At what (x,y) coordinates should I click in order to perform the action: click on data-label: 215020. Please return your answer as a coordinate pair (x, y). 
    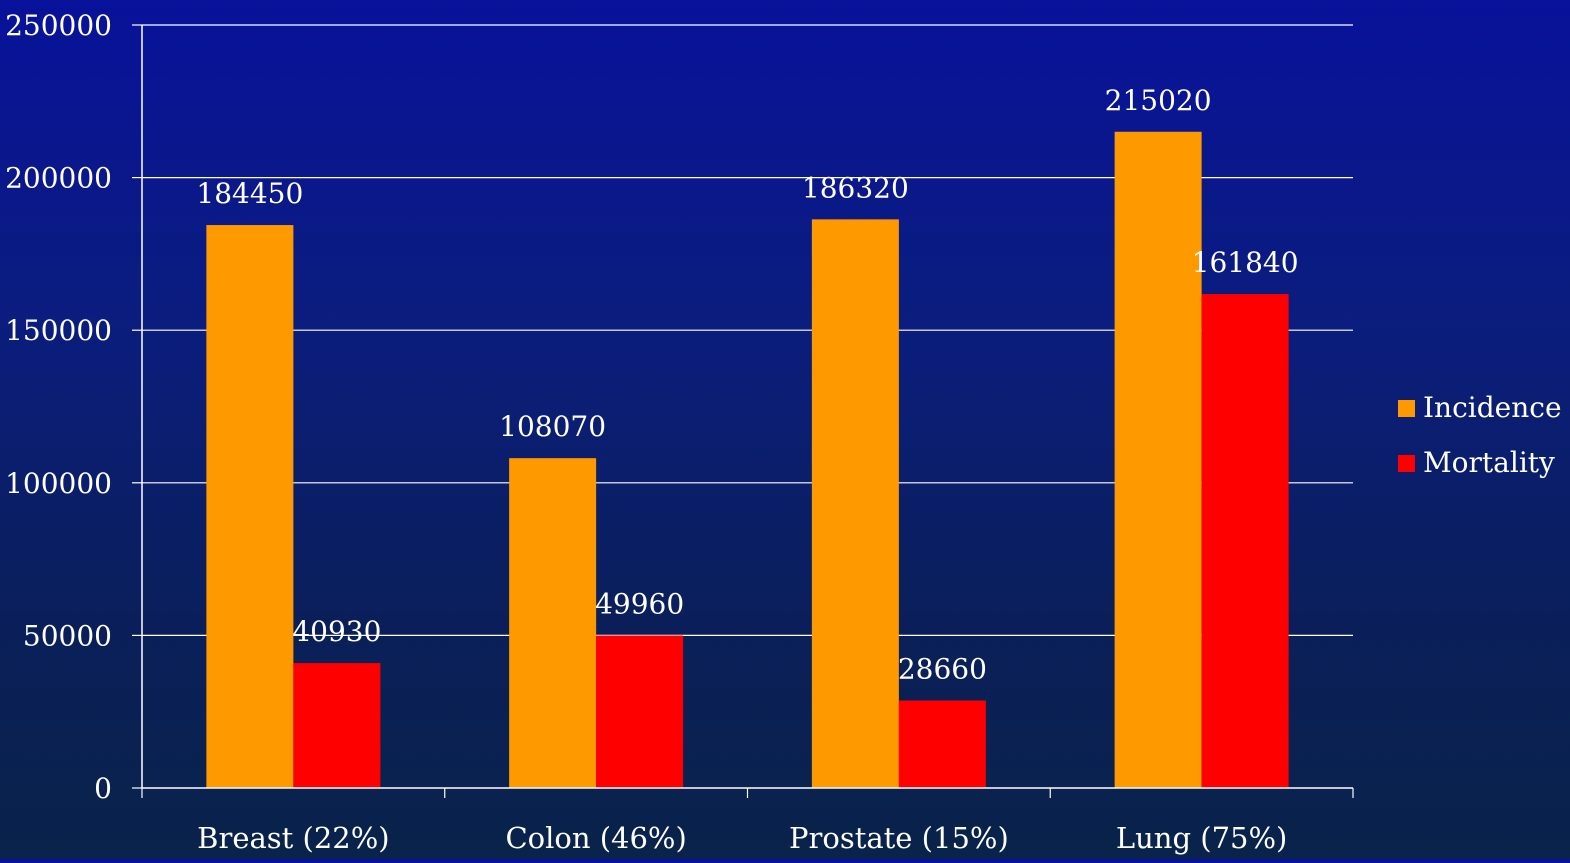
    Looking at the image, I should click on (1158, 100).